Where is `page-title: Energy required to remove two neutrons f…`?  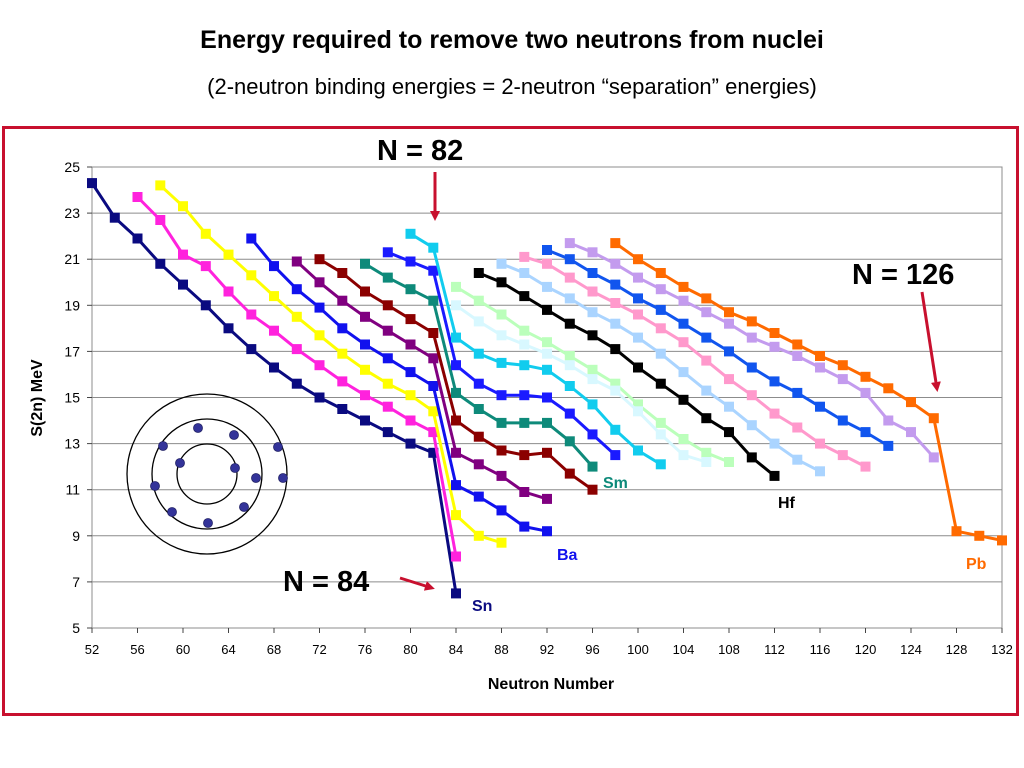
page-title: Energy required to remove two neutrons f… is located at coordinates (512, 40).